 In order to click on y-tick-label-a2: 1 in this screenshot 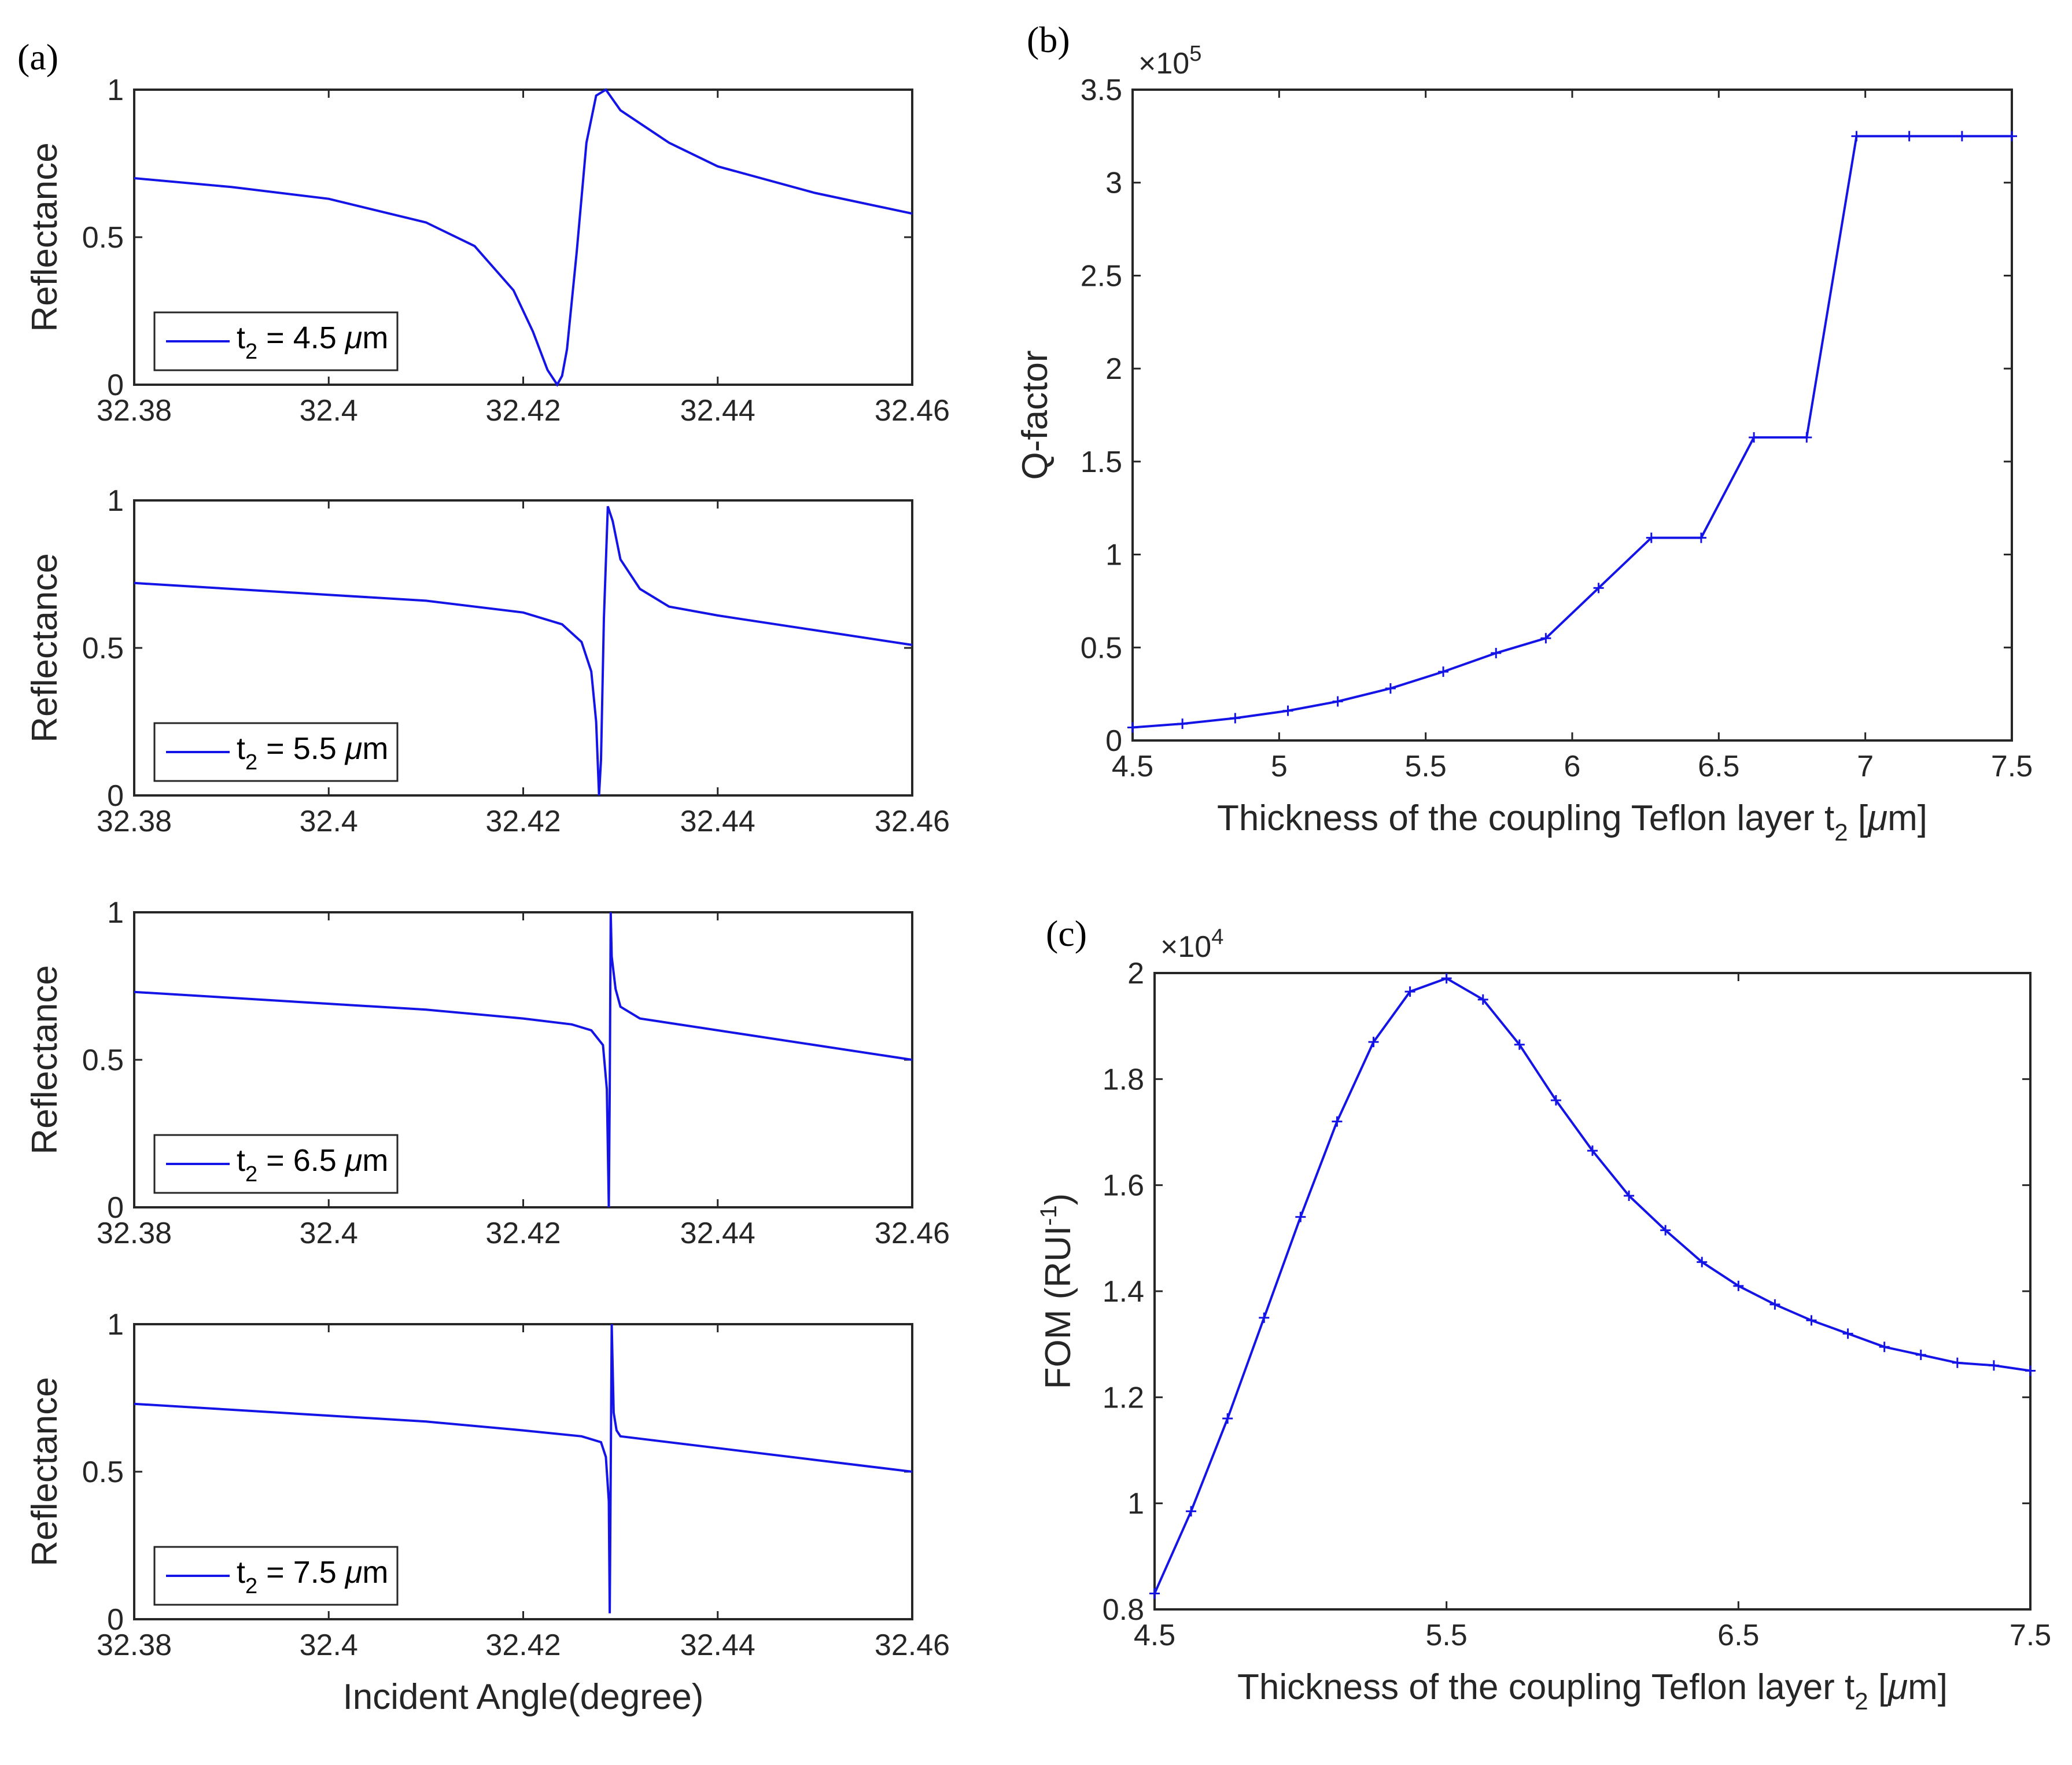, I will do `click(115, 501)`.